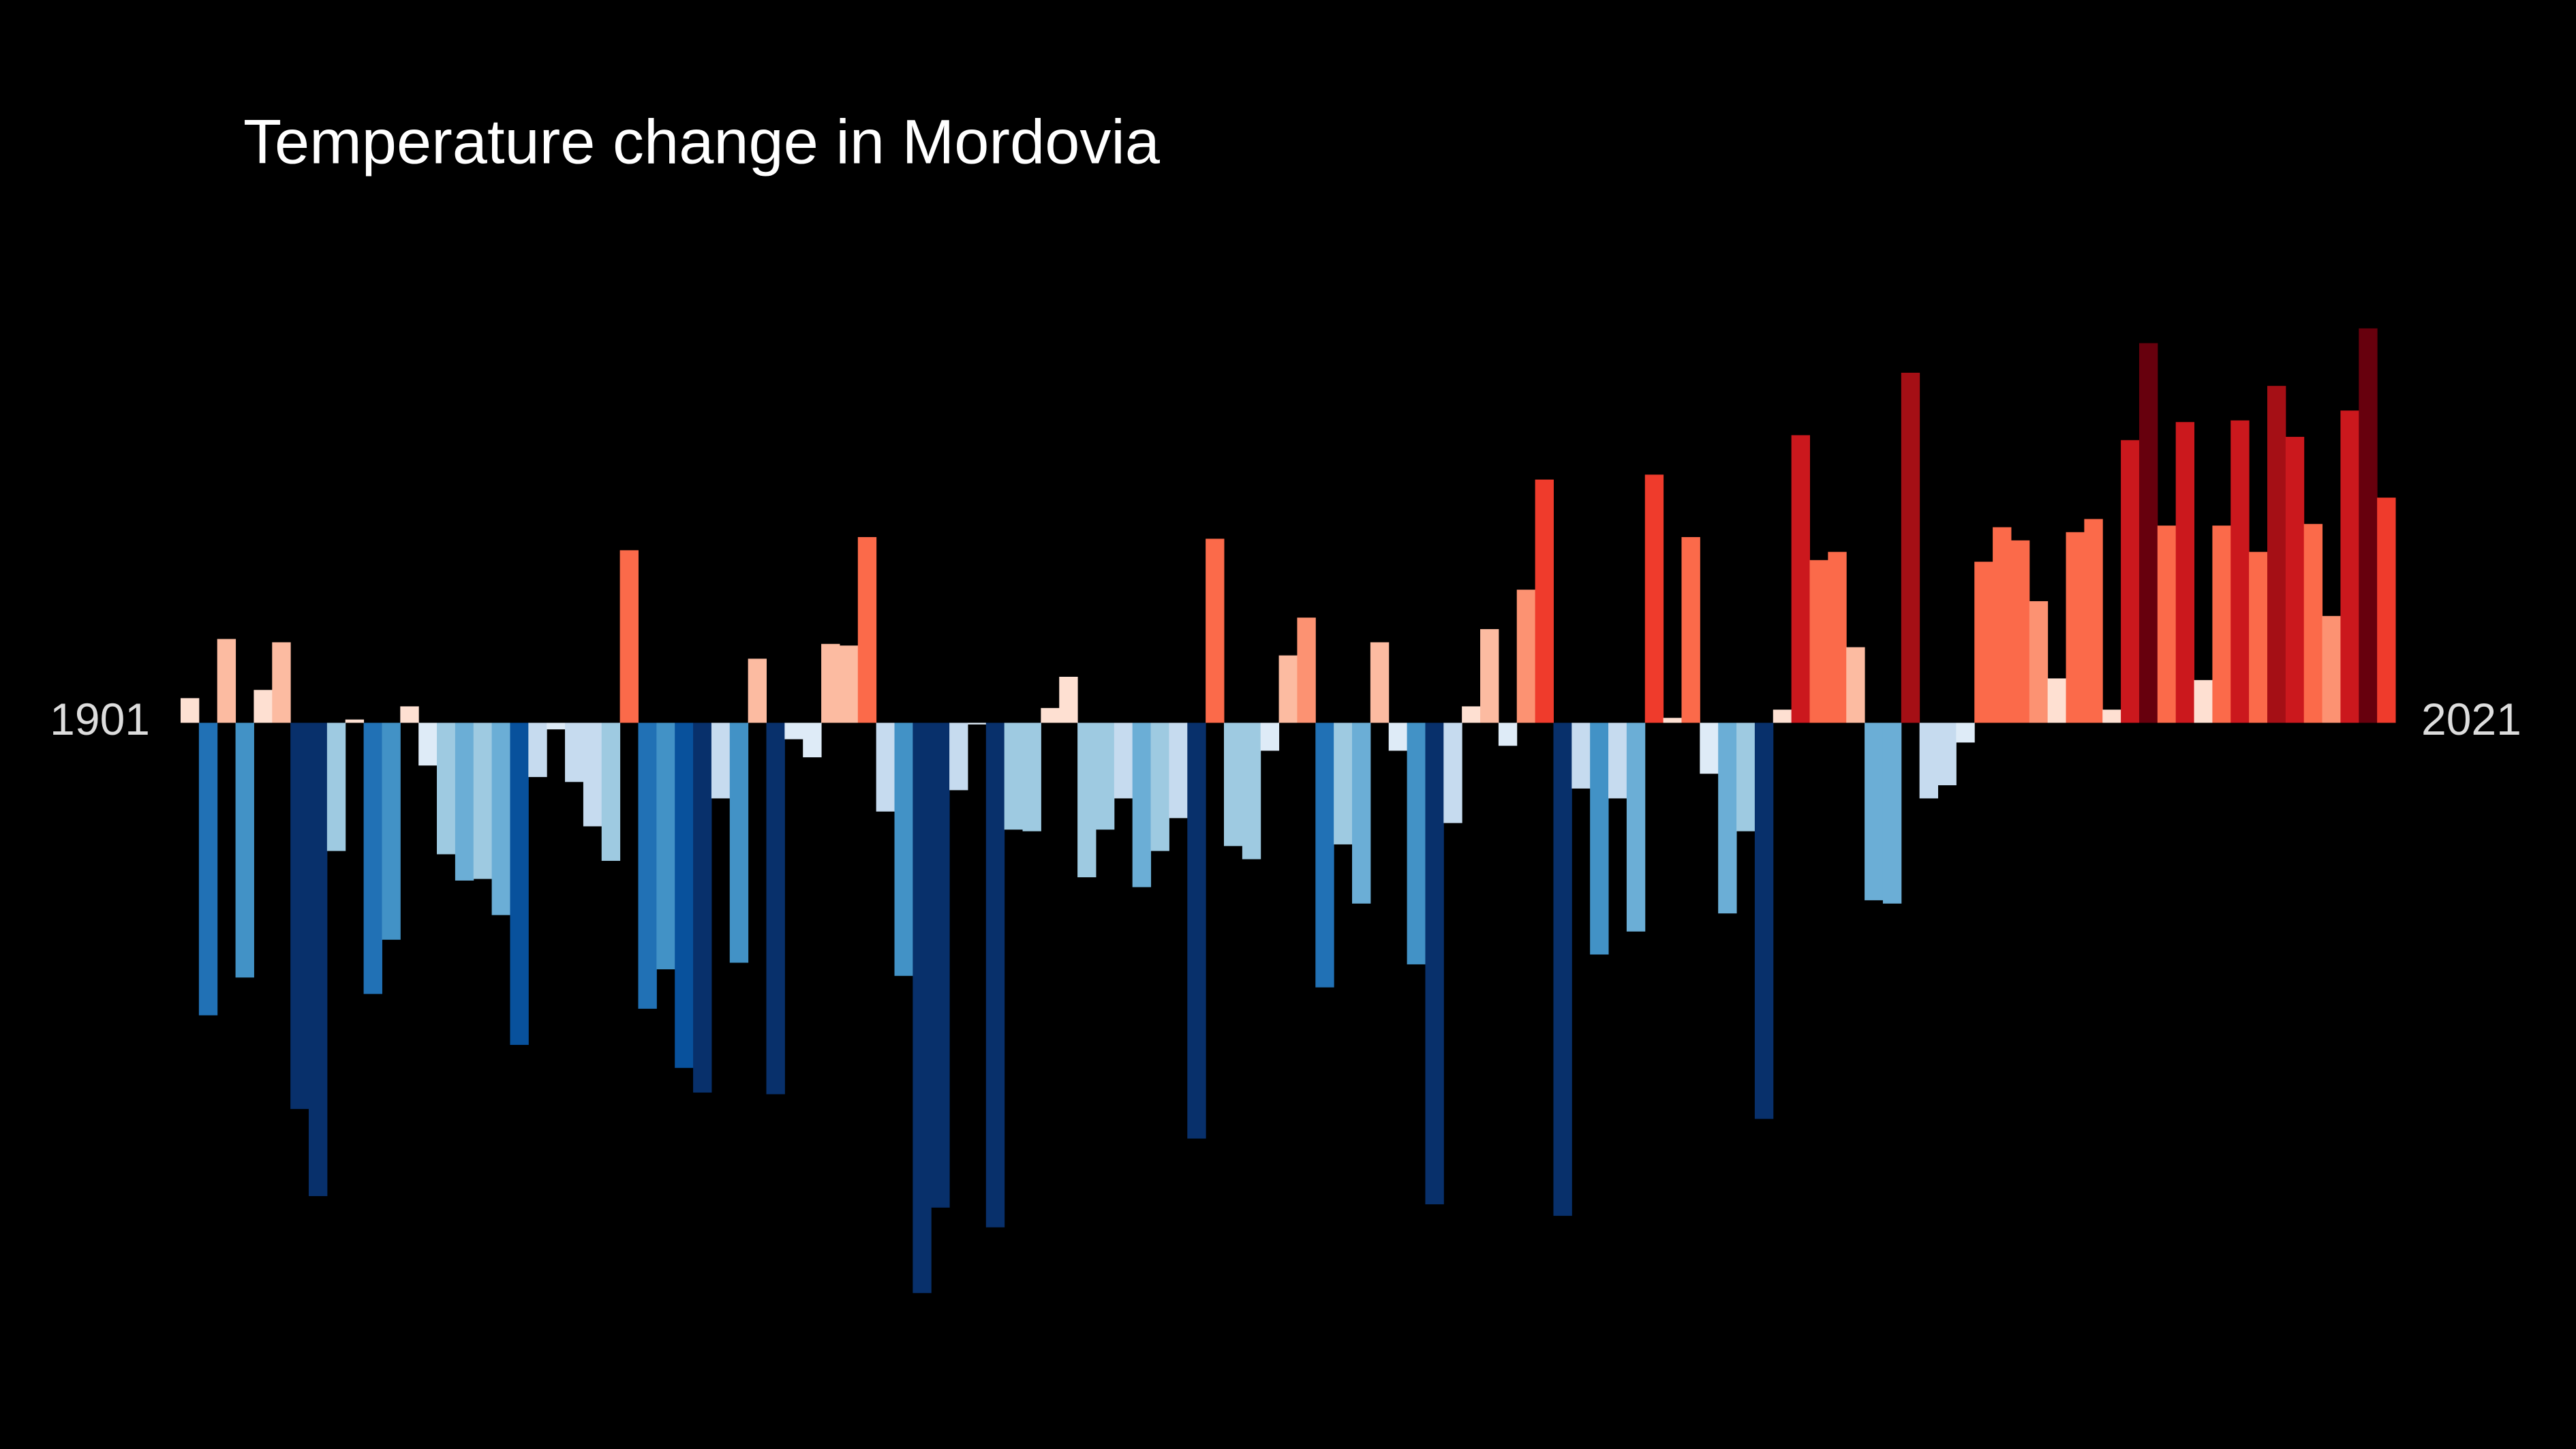 The width and height of the screenshot is (2576, 1449). I want to click on start-year-label: 1901, so click(100, 719).